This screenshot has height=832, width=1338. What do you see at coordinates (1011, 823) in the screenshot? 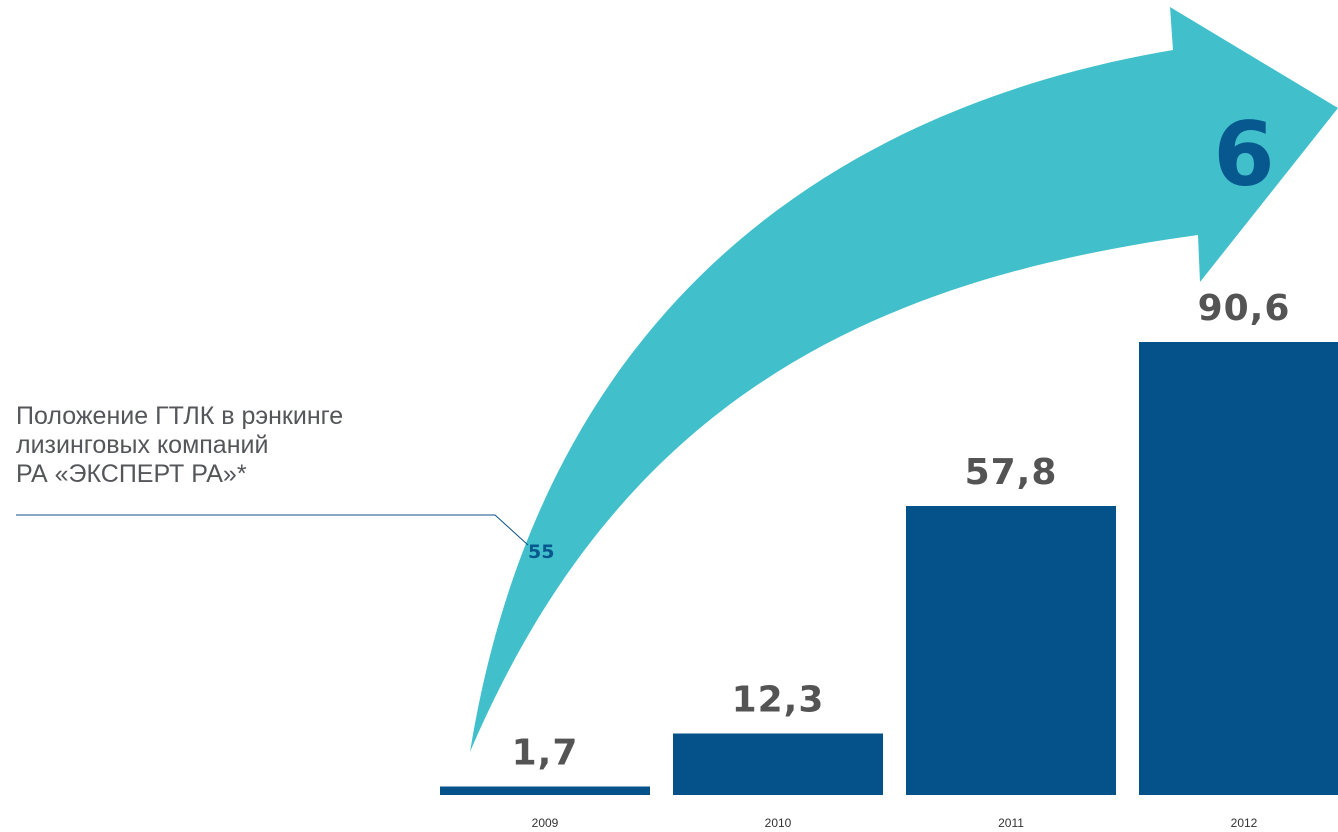
I see `x-tick-label-2011: 2011` at bounding box center [1011, 823].